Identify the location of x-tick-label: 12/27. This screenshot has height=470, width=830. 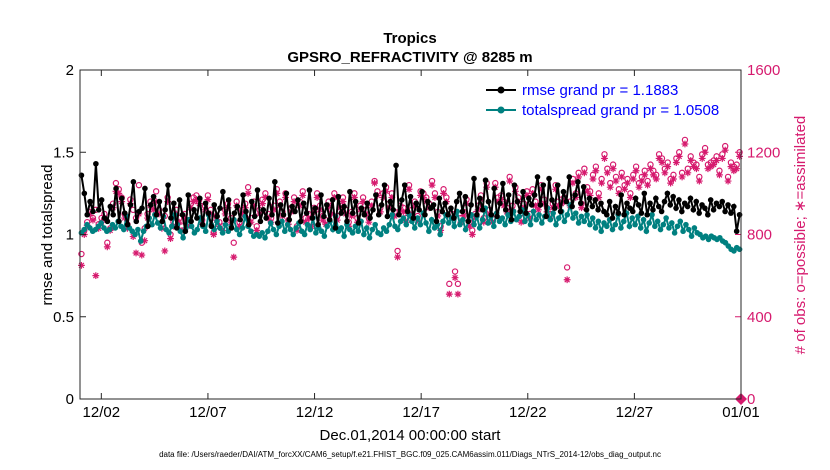
(635, 412).